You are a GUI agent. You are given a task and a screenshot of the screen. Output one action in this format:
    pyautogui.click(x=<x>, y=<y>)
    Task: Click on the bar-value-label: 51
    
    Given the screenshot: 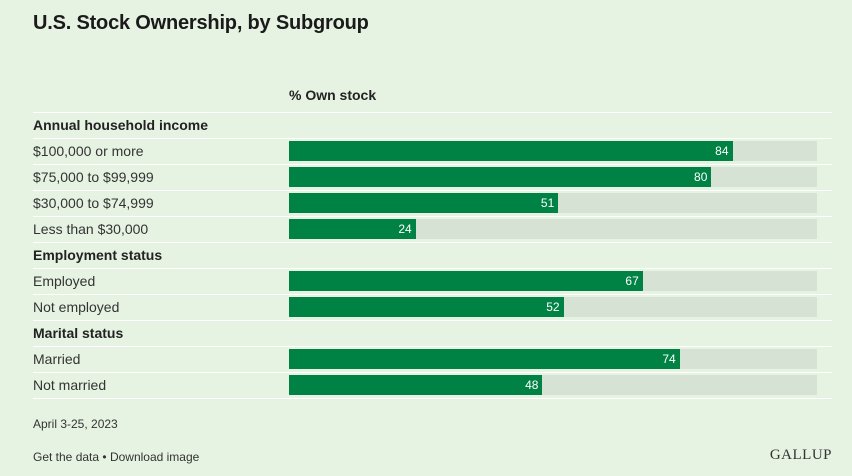 What is the action you would take?
    pyautogui.click(x=547, y=203)
    